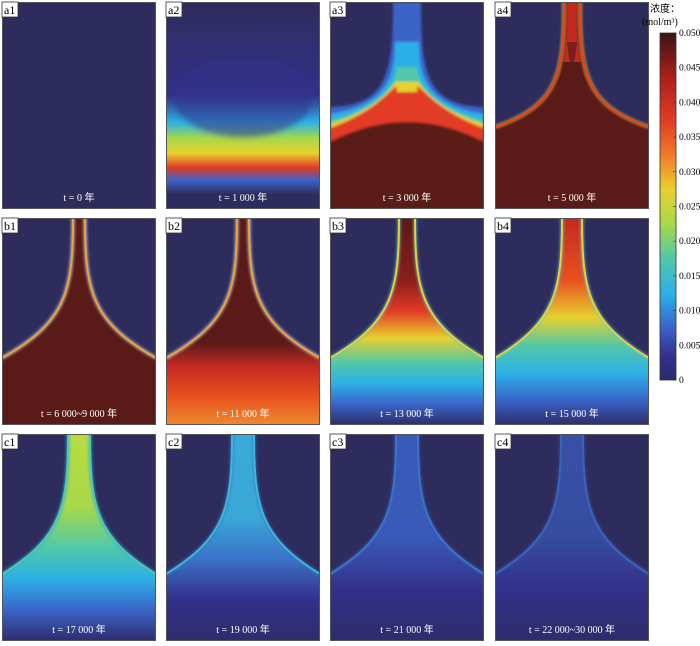 This screenshot has width=700, height=646. Describe the element at coordinates (689, 277) in the screenshot. I see `colorbar-tick-label: 0.015` at that location.